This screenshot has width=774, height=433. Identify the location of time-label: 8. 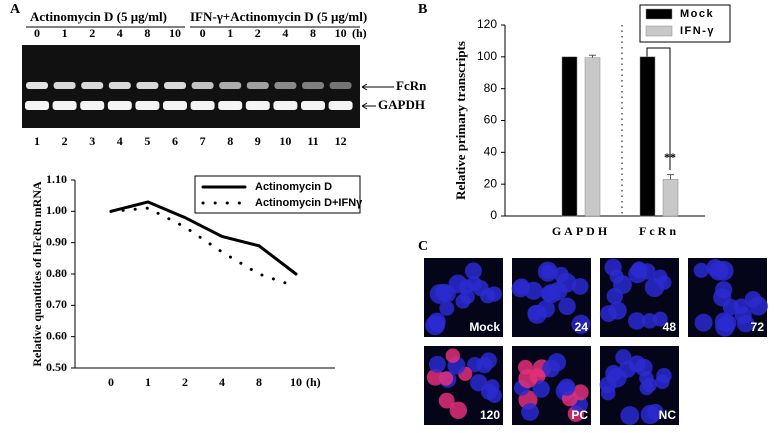
(313, 33).